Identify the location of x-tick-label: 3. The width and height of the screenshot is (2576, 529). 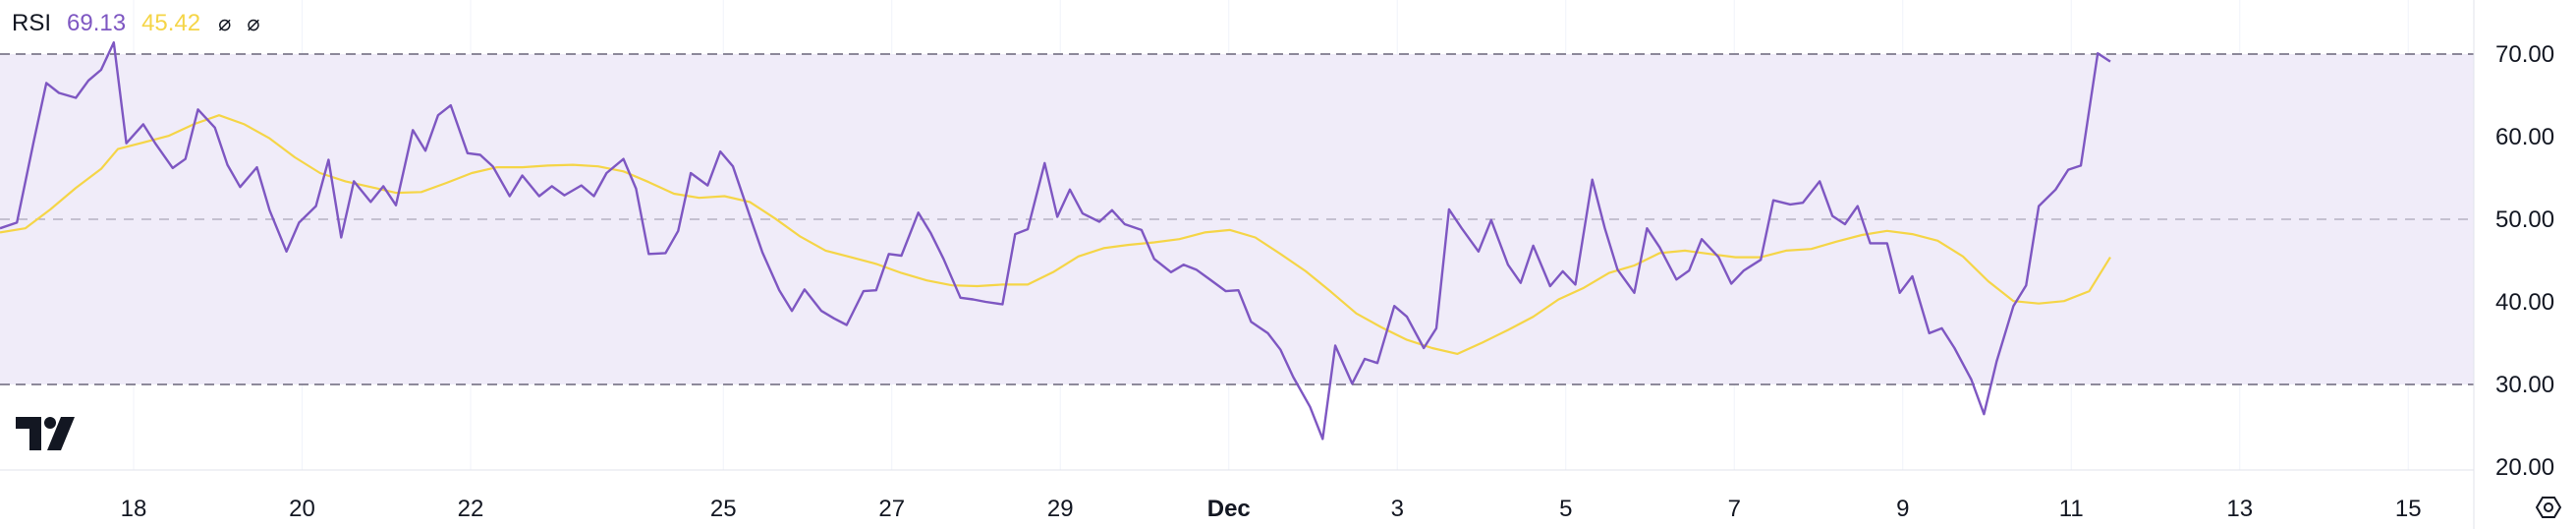
(1397, 509).